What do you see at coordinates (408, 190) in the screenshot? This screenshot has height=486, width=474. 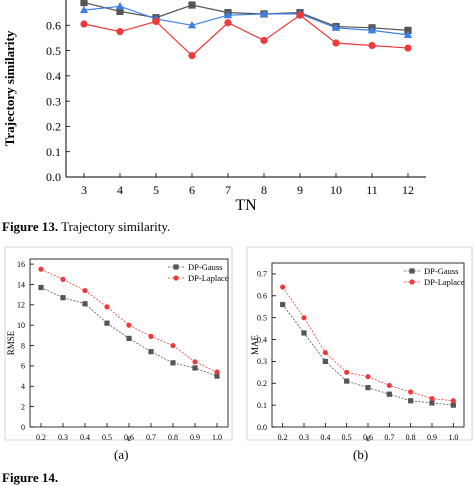 I see `x-tick-label: 12` at bounding box center [408, 190].